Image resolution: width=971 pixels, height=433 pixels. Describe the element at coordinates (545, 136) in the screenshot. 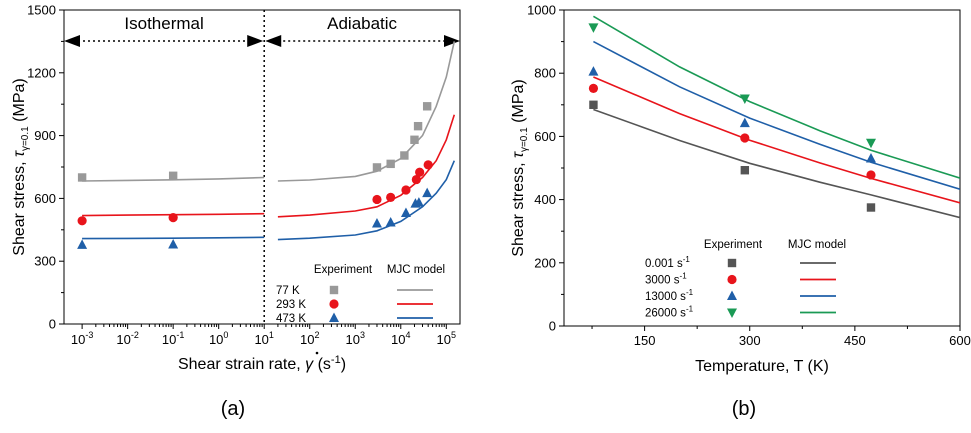

I see `y-tick-label-b: 600` at that location.